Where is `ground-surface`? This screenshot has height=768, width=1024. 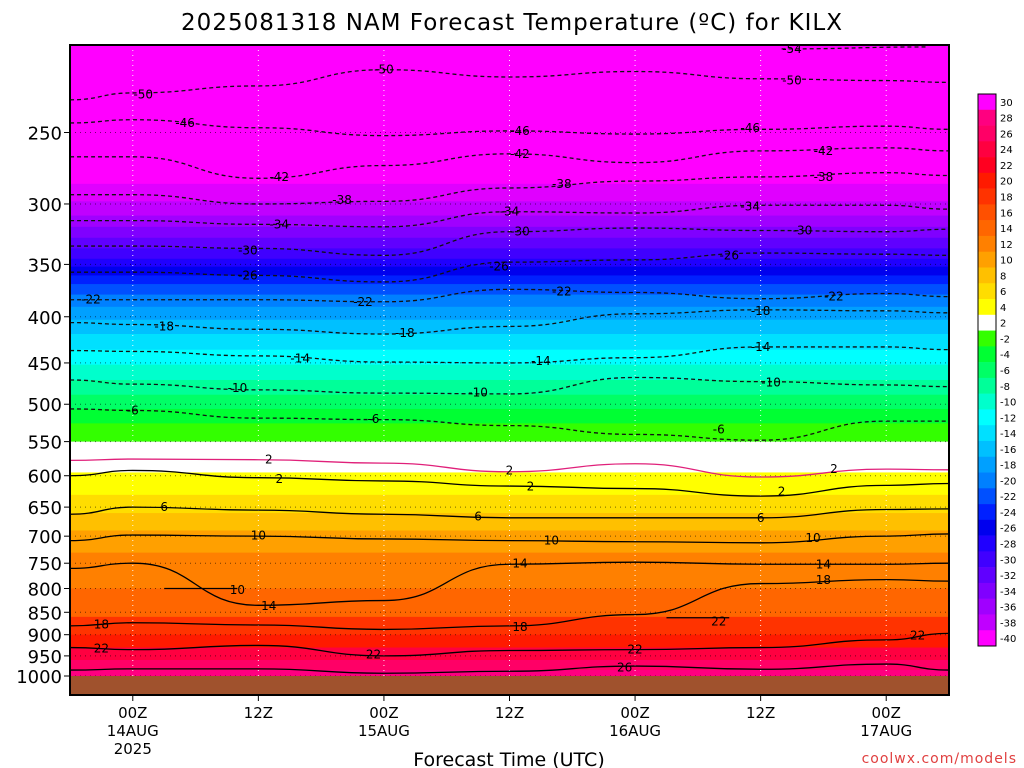 ground-surface is located at coordinates (509, 685).